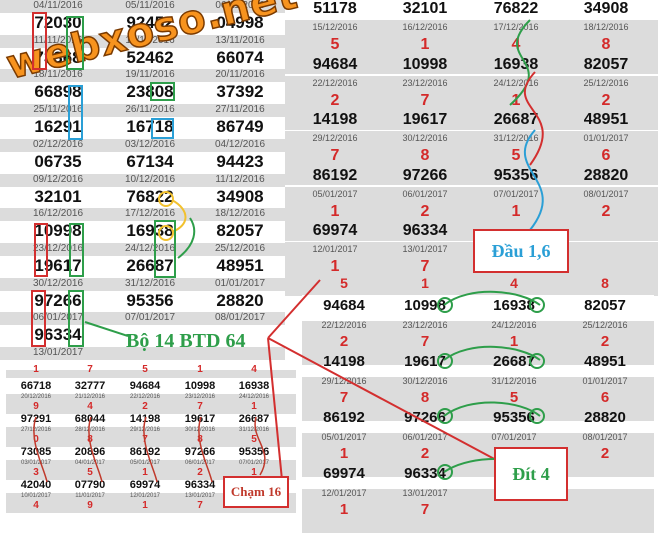 The width and height of the screenshot is (658, 533). Describe the element at coordinates (240, 40) in the screenshot. I see `draw-date: 13/11/2016` at that location.